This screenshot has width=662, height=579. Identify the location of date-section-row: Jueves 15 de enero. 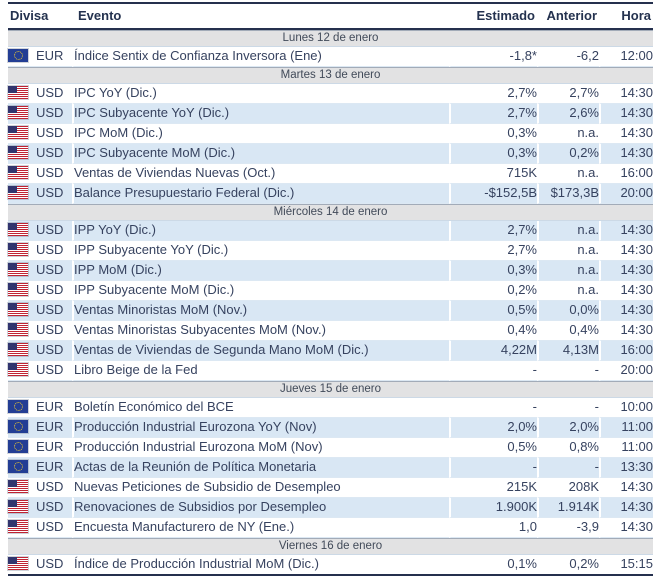
(330, 389).